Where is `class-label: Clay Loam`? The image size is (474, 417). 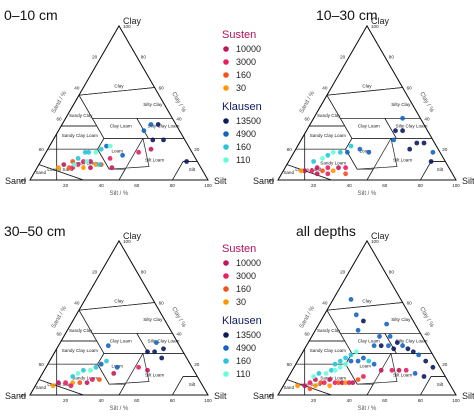
class-label: Clay Loam is located at coordinates (121, 341).